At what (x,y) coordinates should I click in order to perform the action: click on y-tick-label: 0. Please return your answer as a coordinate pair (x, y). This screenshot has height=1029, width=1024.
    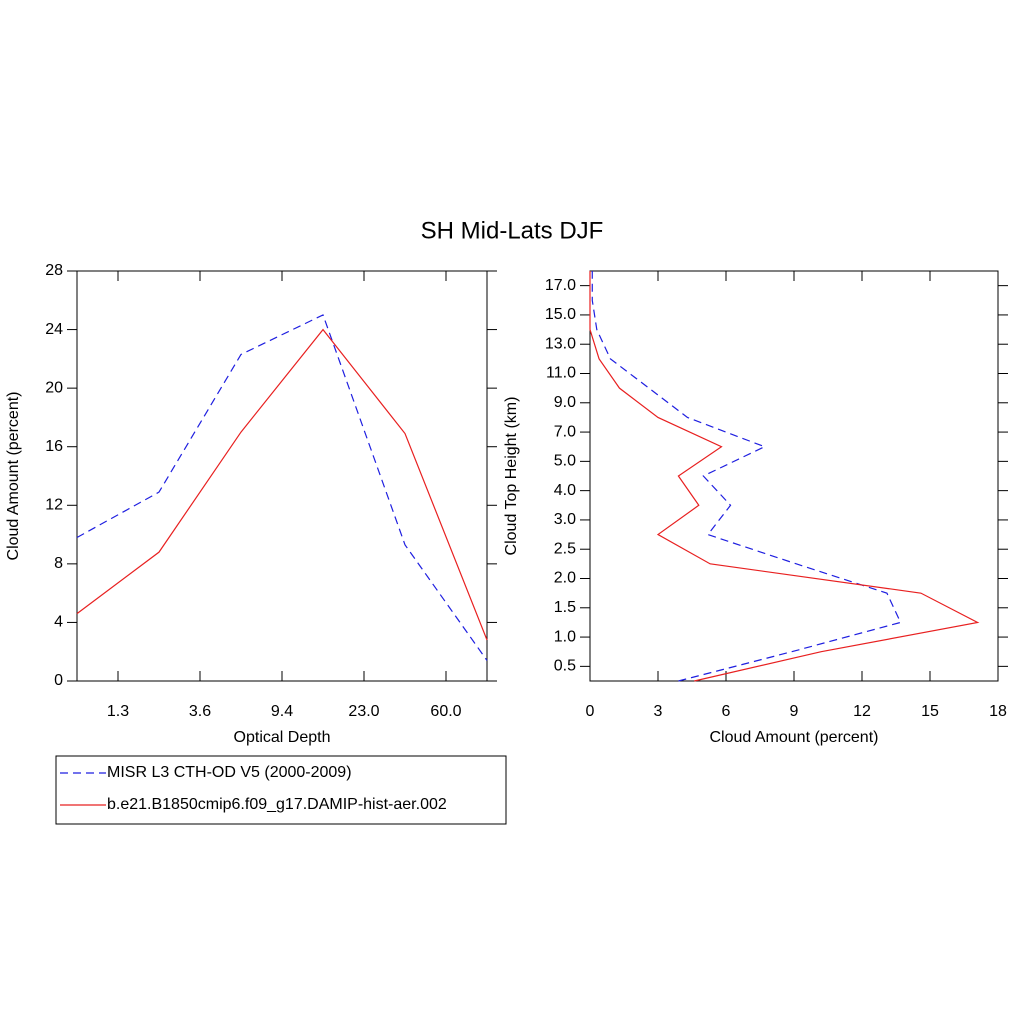
    Looking at the image, I should click on (58, 680).